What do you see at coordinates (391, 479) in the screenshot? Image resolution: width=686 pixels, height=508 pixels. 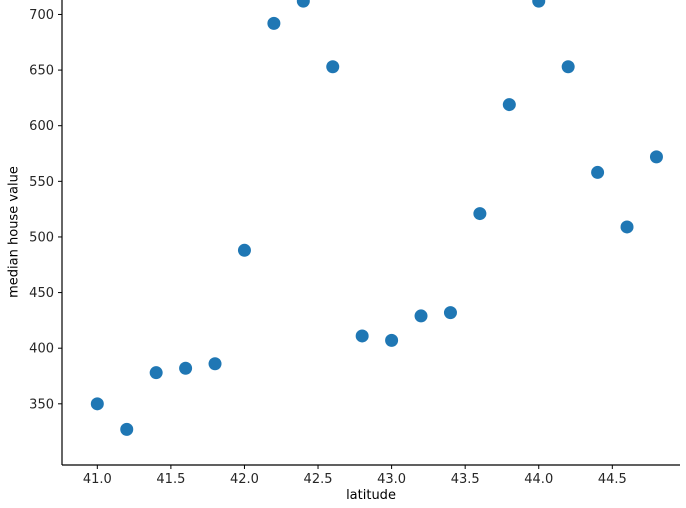 I see `x-tick-label: 43.0` at bounding box center [391, 479].